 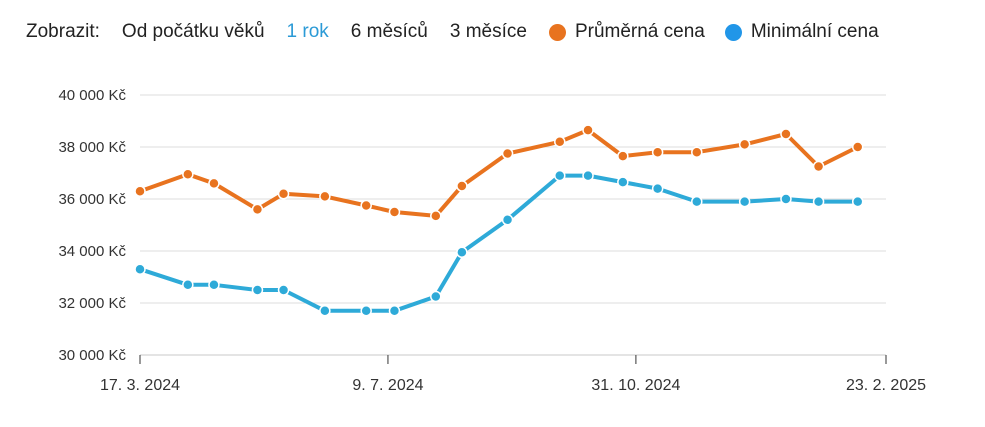 What do you see at coordinates (92, 303) in the screenshot?
I see `y-tick-label: 32 000 Kč` at bounding box center [92, 303].